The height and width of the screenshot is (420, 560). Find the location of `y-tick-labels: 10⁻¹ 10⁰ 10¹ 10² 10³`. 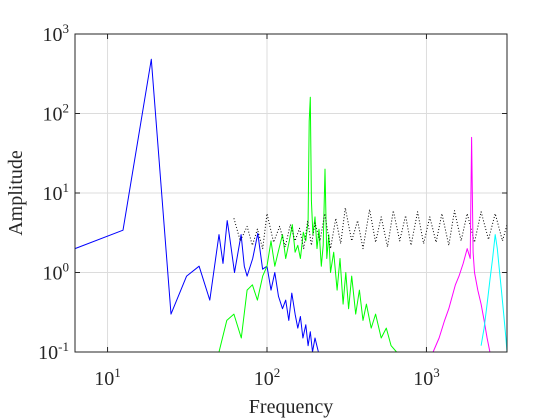

y-tick-labels: 10⁻¹ 10⁰ 10¹ 10² 10³ is located at coordinates (53, 192).